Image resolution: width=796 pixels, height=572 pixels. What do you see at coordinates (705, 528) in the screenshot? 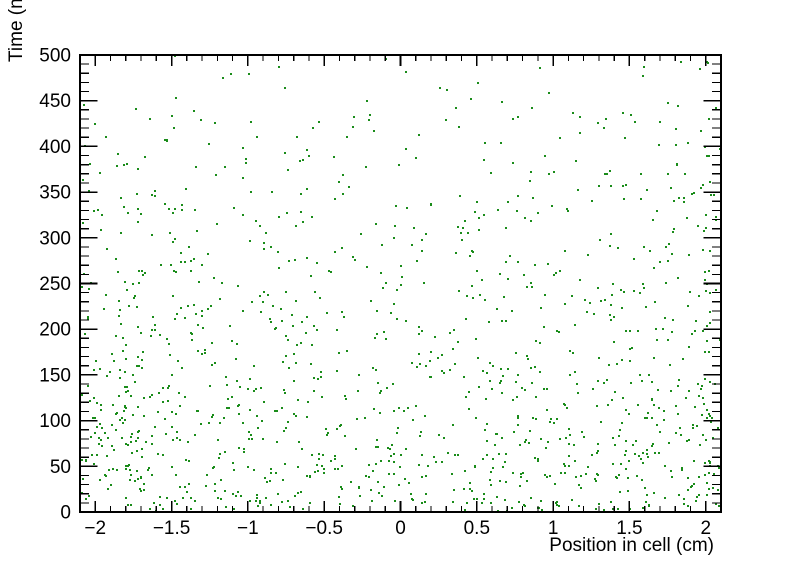
I see `x-tick-label: 2` at bounding box center [705, 528].